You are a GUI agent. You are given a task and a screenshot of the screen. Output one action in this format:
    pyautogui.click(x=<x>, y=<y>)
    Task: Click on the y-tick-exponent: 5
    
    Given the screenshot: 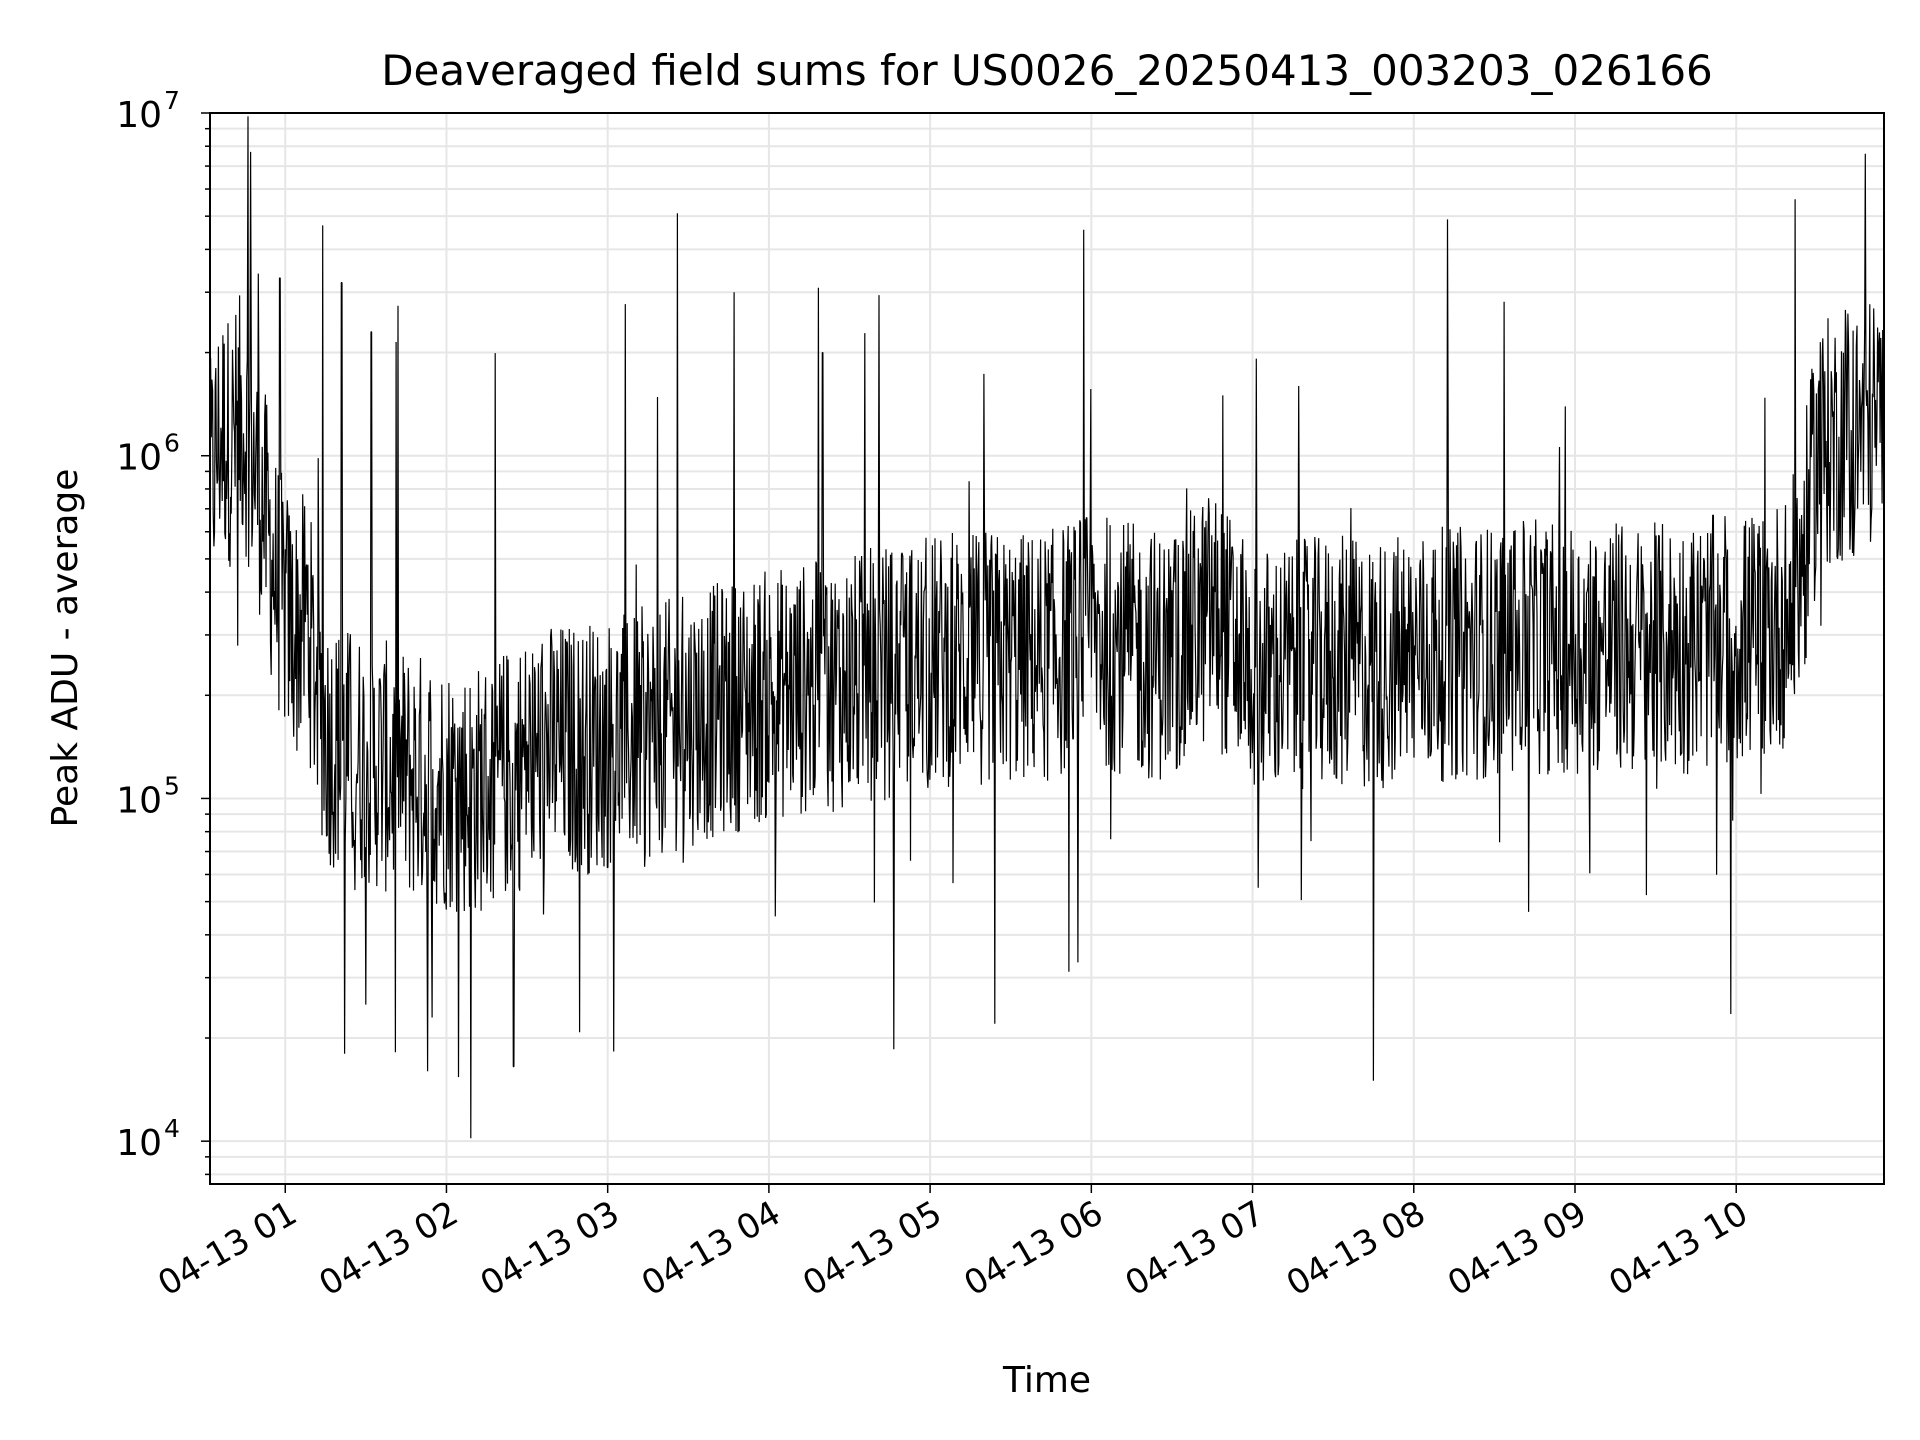 What is the action you would take?
    pyautogui.click(x=172, y=785)
    